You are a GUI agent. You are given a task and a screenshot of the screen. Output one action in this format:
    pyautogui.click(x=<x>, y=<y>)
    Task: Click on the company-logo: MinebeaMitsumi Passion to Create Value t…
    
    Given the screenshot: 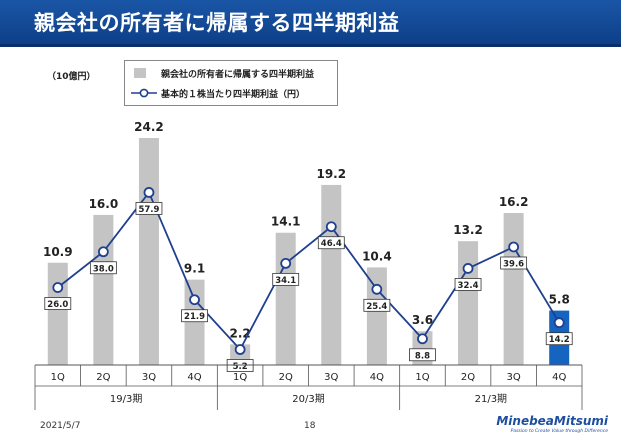 What is the action you would take?
    pyautogui.click(x=548, y=425)
    